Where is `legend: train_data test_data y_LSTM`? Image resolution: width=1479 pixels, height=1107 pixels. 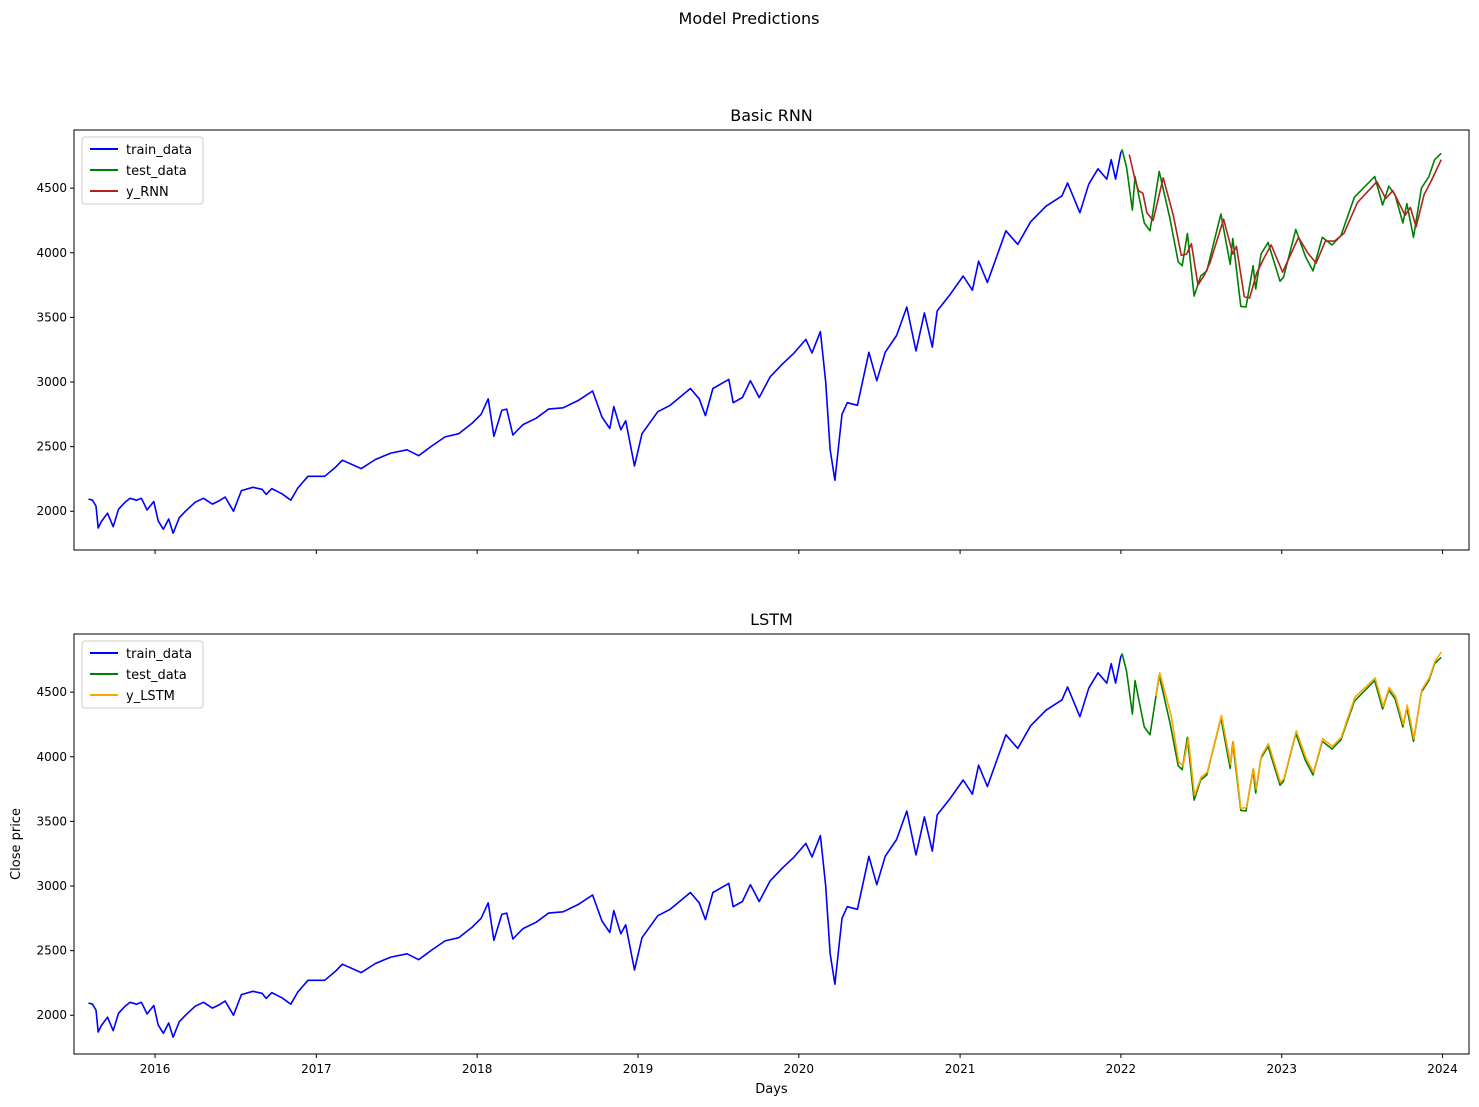
legend: train_data test_data y_LSTM is located at coordinates (142, 674).